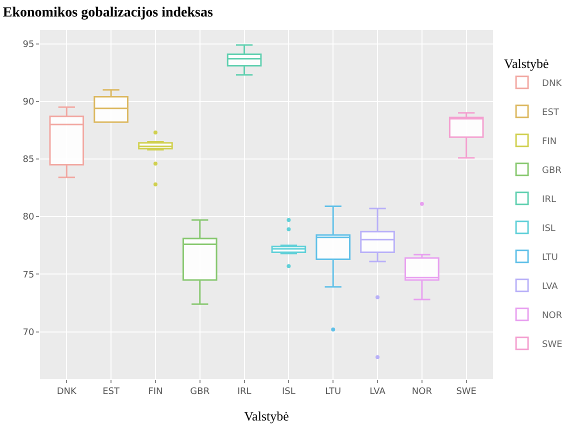  What do you see at coordinates (200, 391) in the screenshot?
I see `x-tick-label: GBR` at bounding box center [200, 391].